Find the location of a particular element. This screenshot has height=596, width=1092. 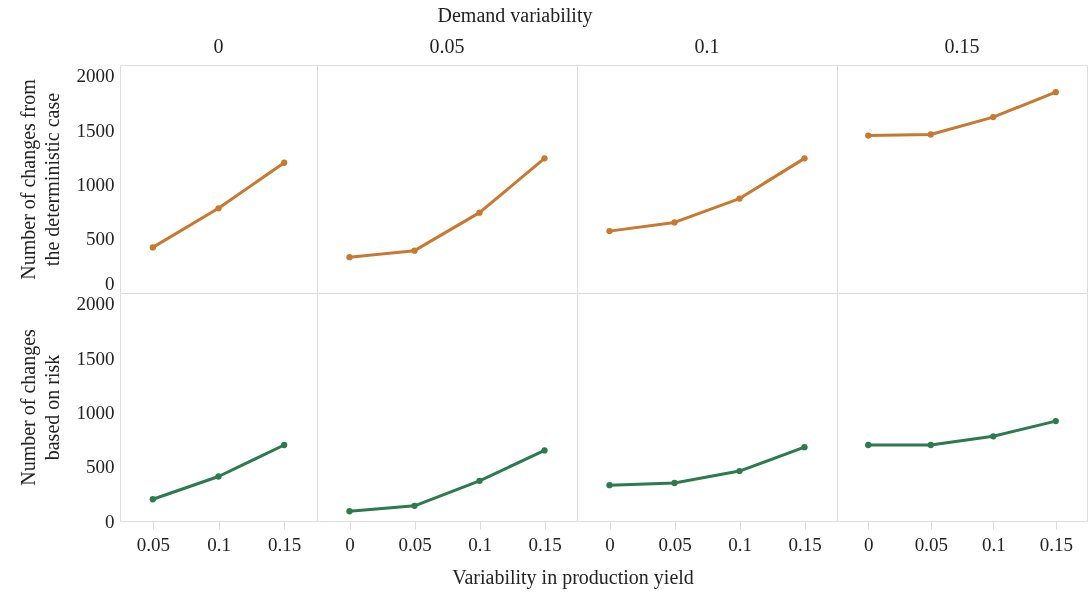

y-axis-title: Number of changes from the deterministic case is located at coordinates (39, 179).